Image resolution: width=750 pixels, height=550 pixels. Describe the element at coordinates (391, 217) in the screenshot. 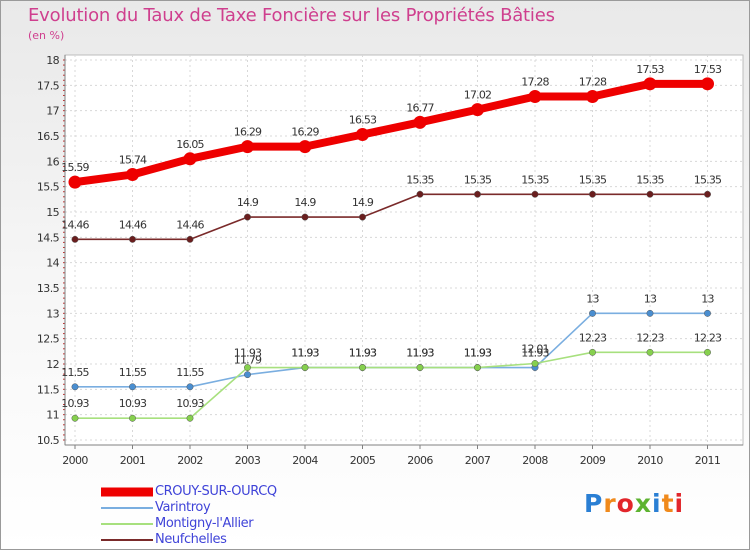

I see `series-line-neufchelles` at that location.